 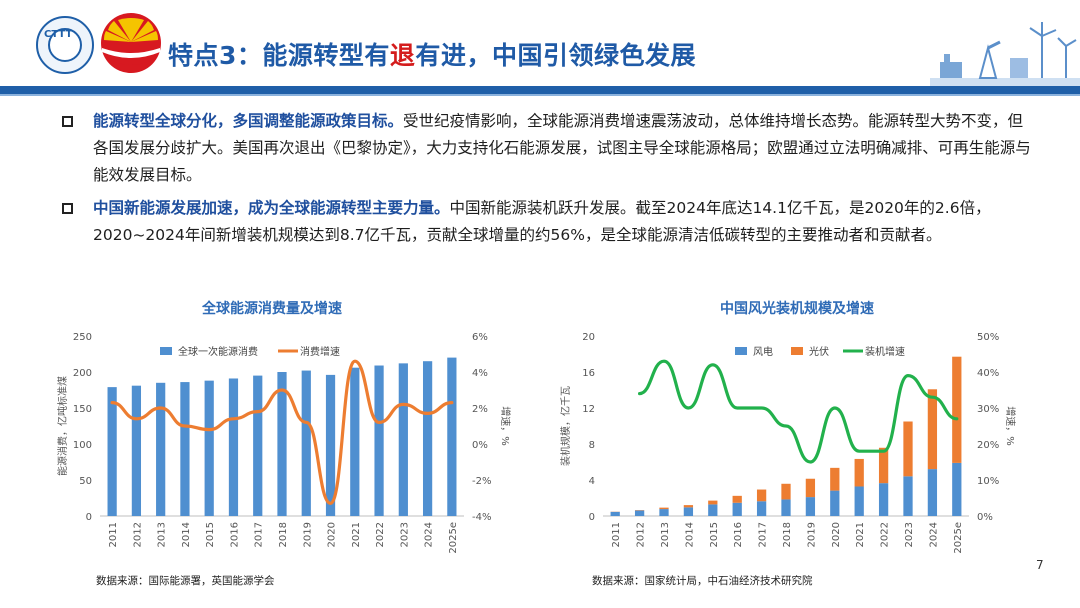 What do you see at coordinates (860, 534) in the screenshot?
I see `x-tick-label: 2021` at bounding box center [860, 534].